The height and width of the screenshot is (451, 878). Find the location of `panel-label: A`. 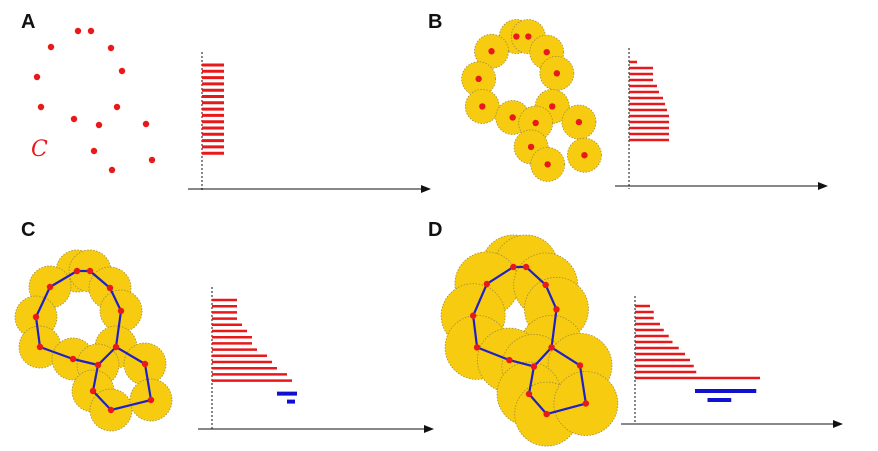

panel-label: A is located at coordinates (28, 22).